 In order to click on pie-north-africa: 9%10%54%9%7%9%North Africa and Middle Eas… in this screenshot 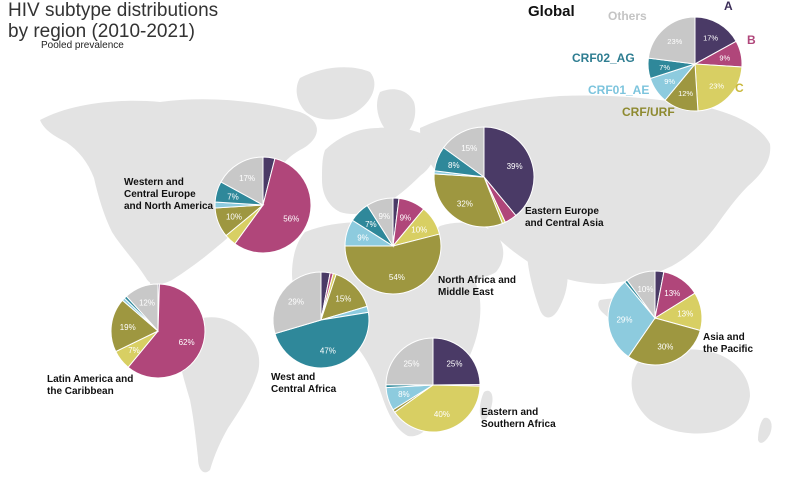, I will do `click(430, 247)`.